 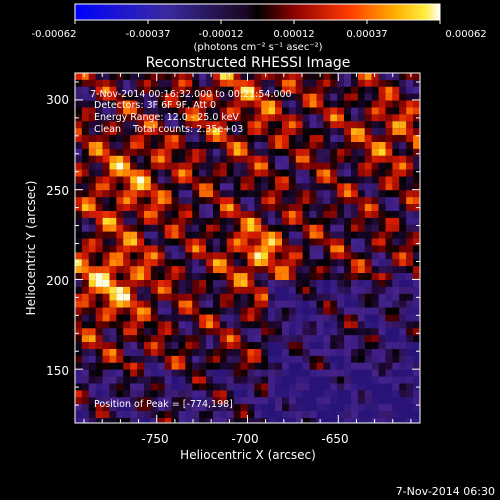 What do you see at coordinates (293, 34) in the screenshot?
I see `colorbar-tick-label: 0.00012` at bounding box center [293, 34].